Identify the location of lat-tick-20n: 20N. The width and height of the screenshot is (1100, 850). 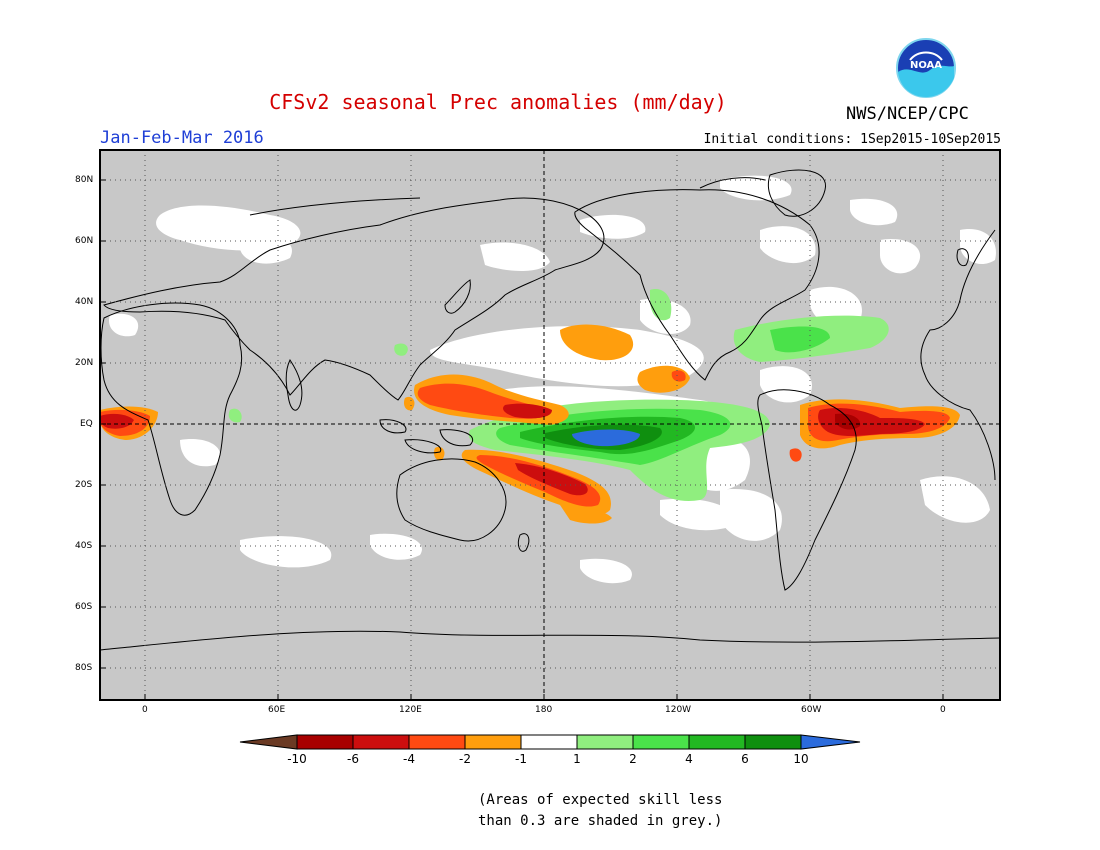
(84, 363).